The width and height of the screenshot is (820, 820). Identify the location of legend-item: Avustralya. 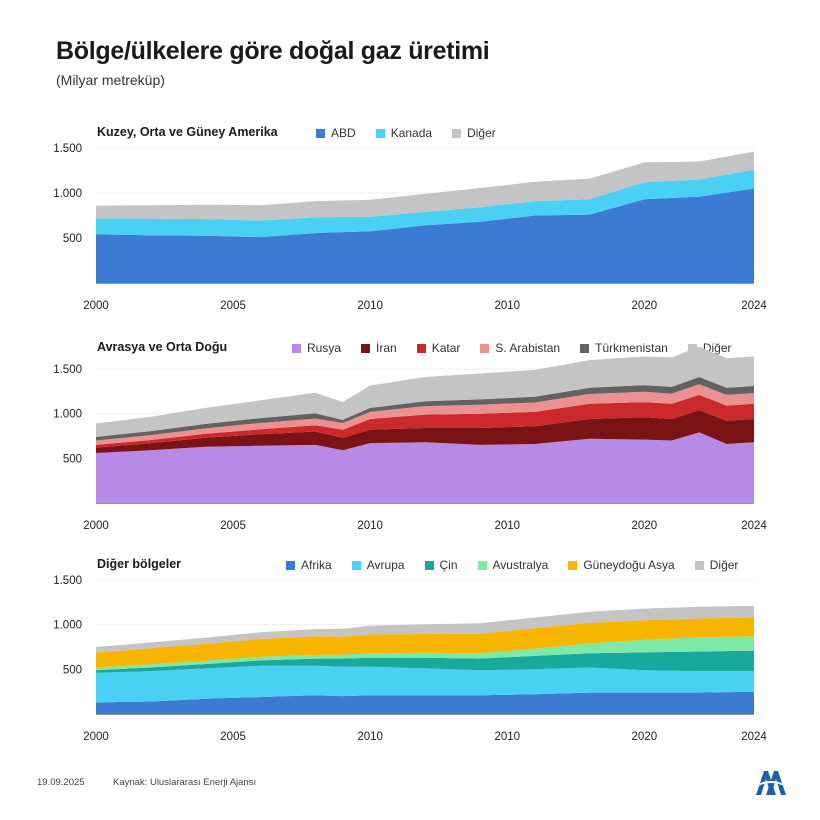
(513, 565).